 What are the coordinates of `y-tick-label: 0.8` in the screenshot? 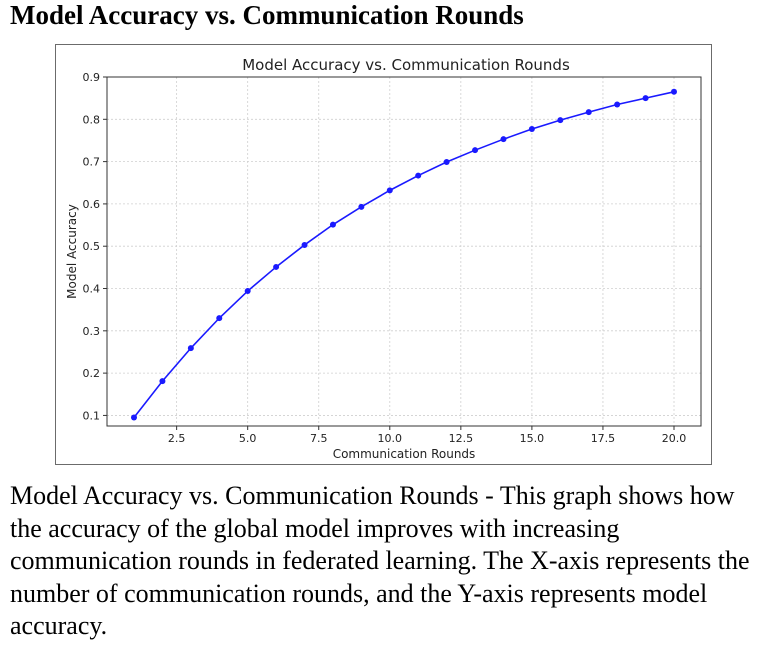 It's located at (92, 119).